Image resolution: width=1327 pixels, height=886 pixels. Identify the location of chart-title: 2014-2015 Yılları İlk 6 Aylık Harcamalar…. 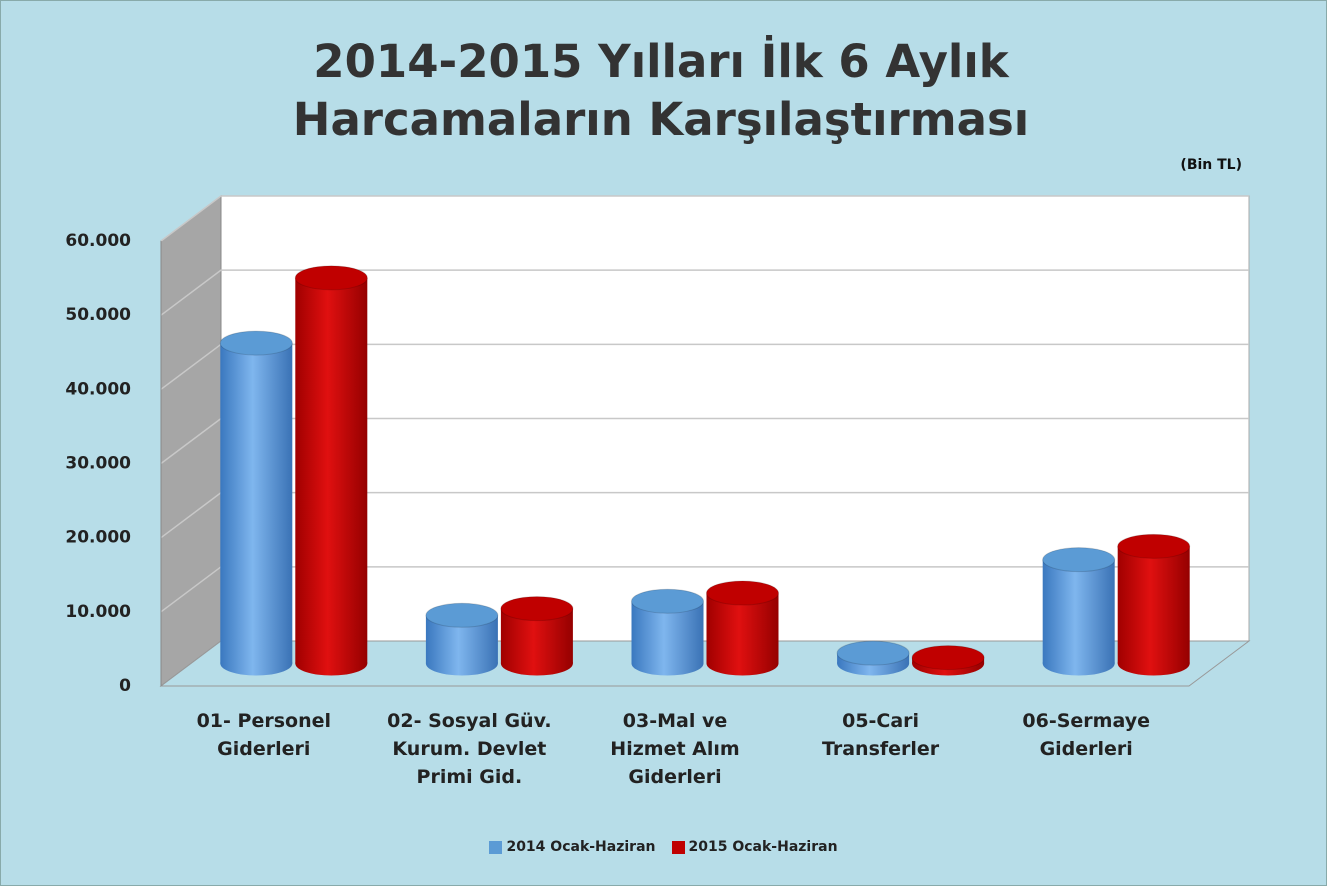
(661, 90).